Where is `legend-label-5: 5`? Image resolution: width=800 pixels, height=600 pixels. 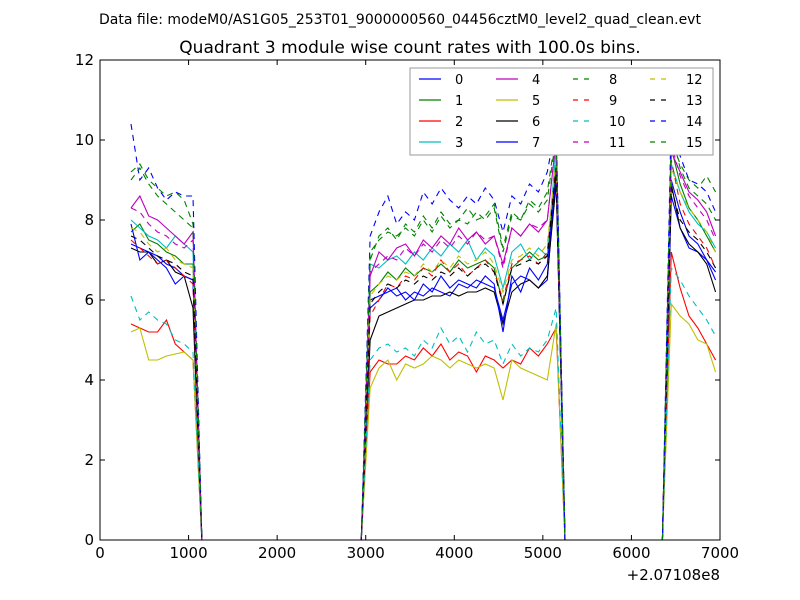
legend-label-5: 5 is located at coordinates (536, 101).